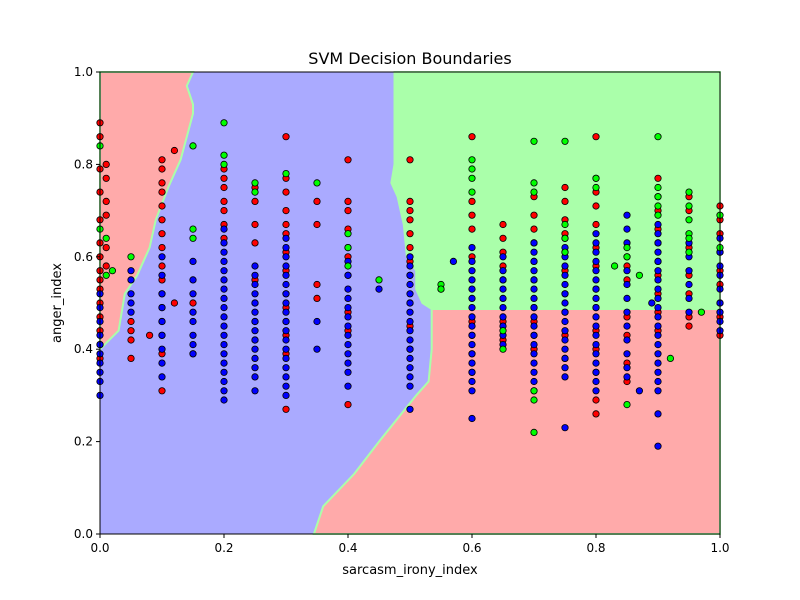 The height and width of the screenshot is (600, 800). I want to click on y-tick-label: 0.6, so click(83, 257).